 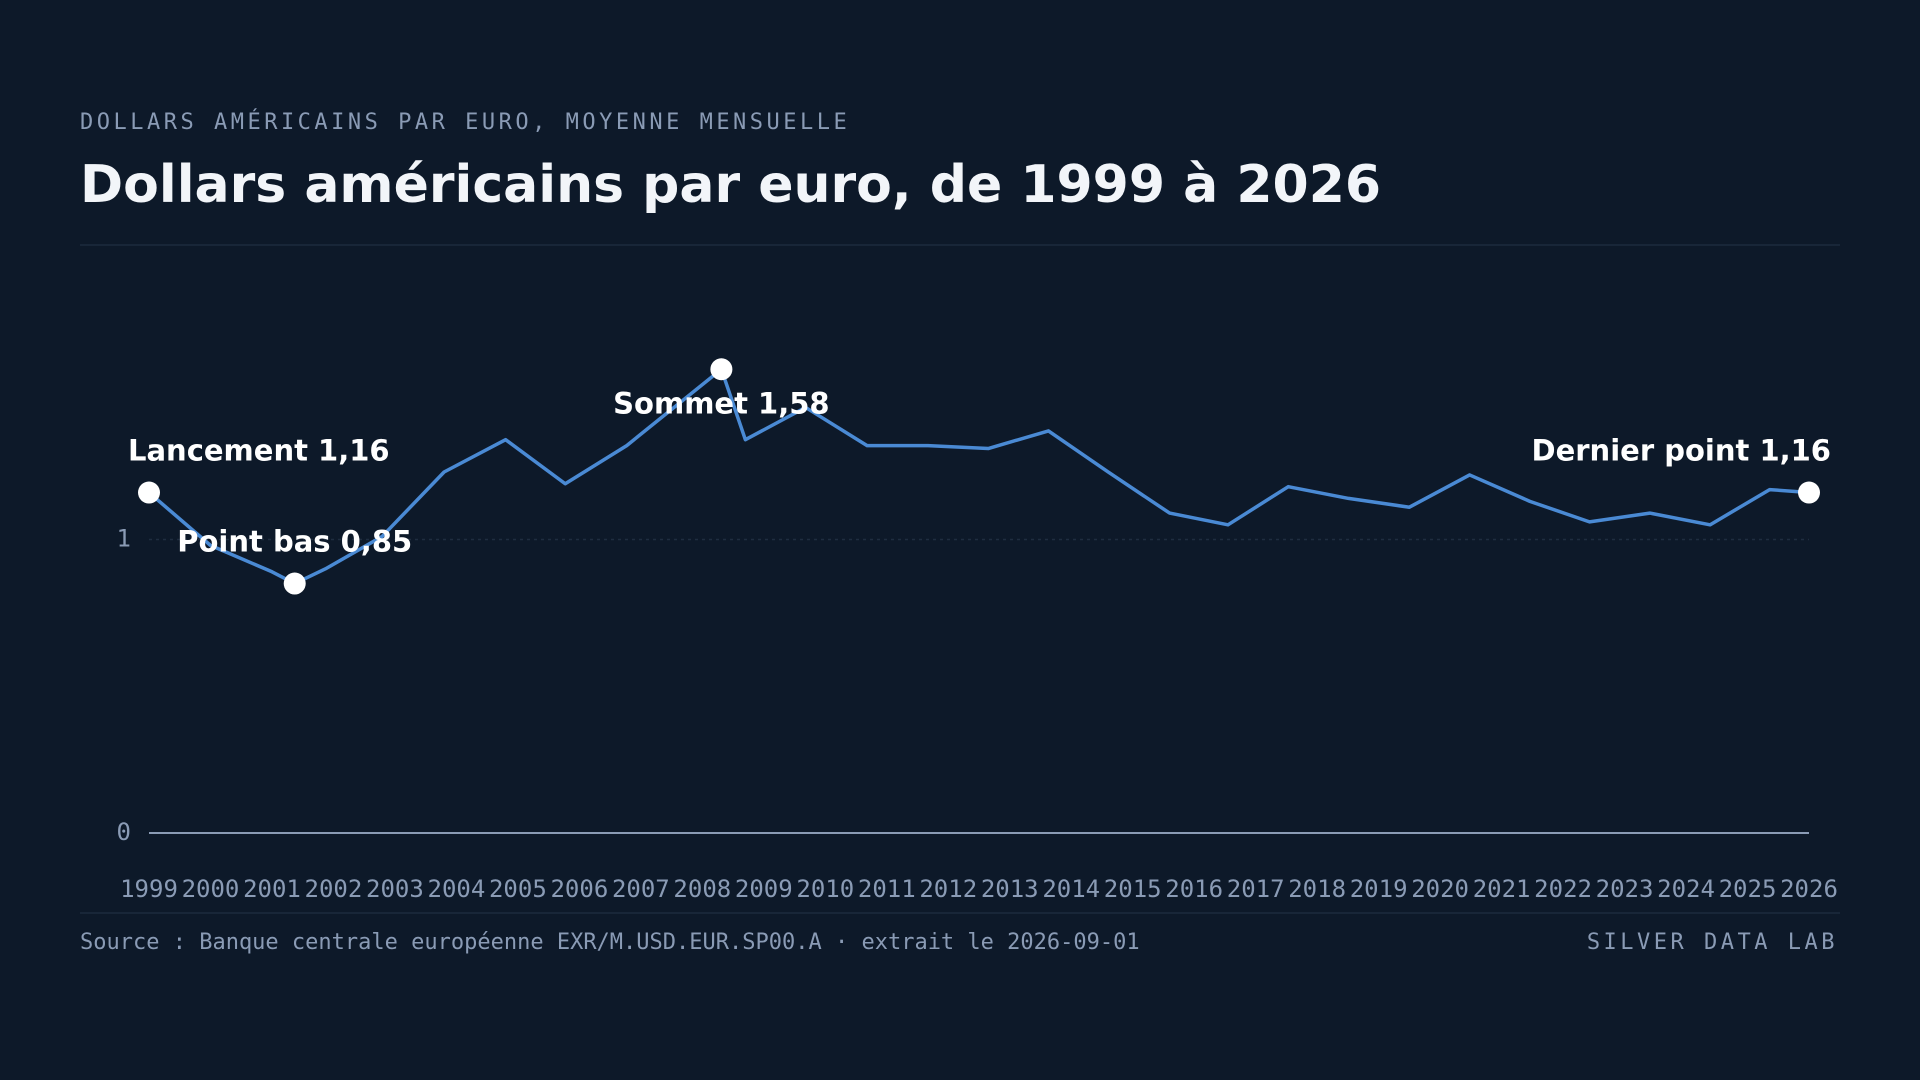 I want to click on x-tick-label: 2023, so click(x=1625, y=889).